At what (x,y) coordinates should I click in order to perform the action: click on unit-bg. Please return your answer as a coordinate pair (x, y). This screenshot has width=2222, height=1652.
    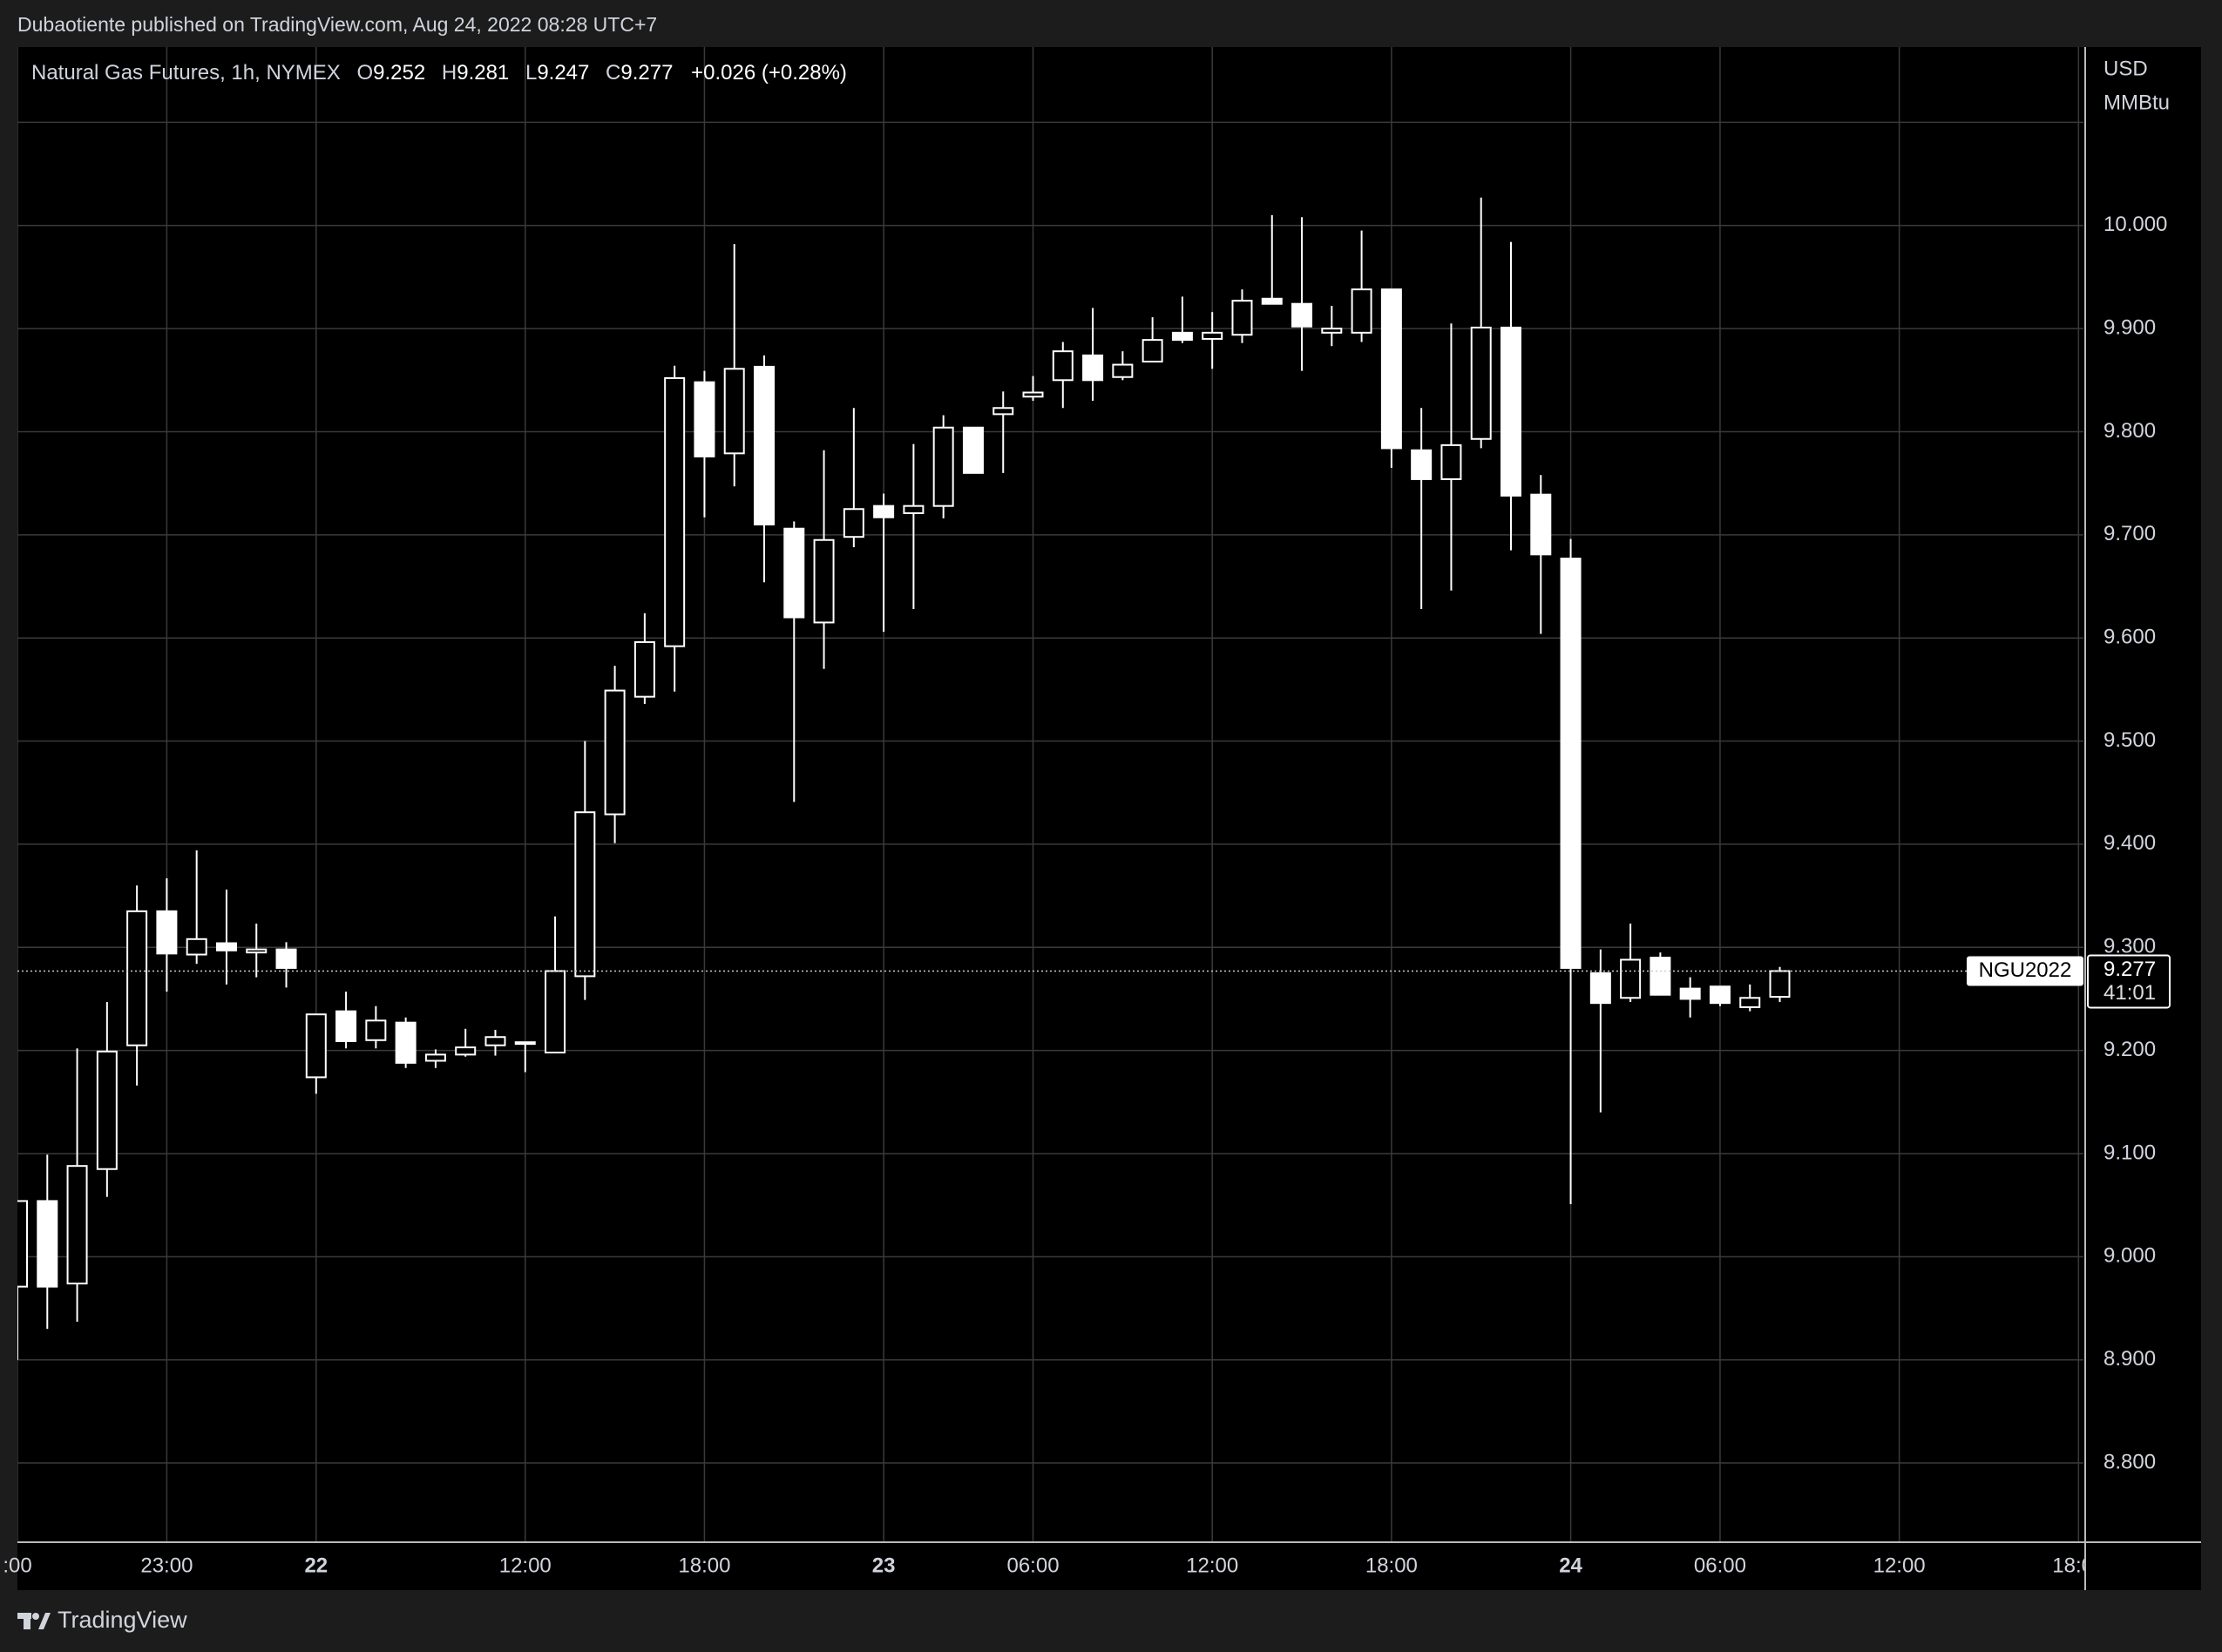
    Looking at the image, I should click on (2143, 91).